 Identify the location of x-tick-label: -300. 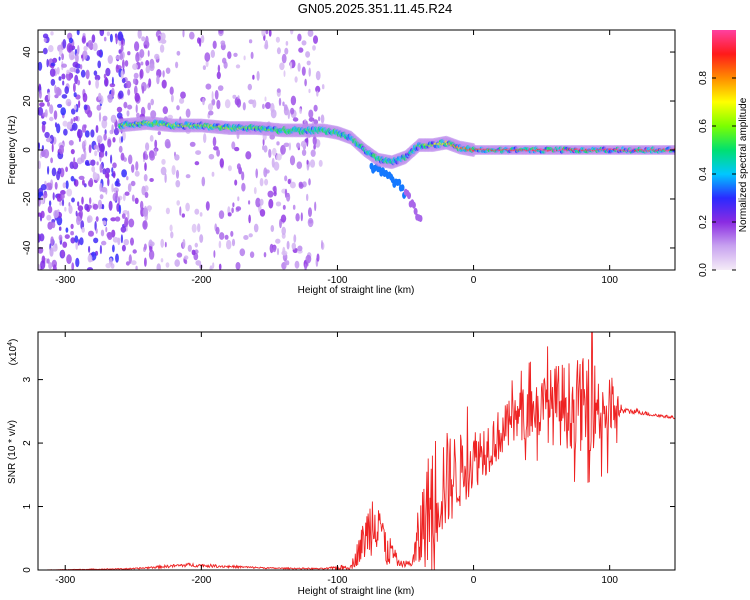
(65, 580).